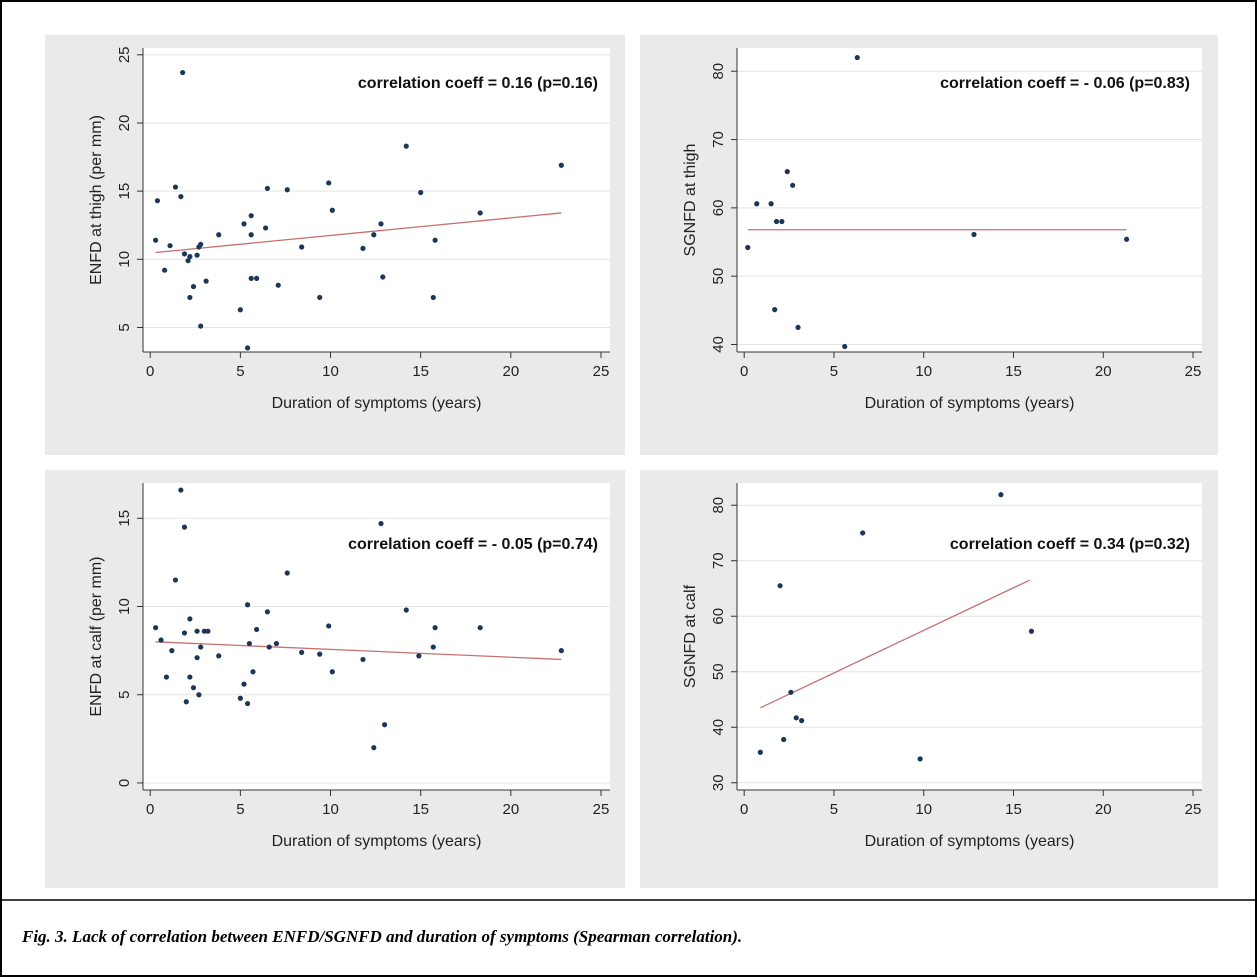 The width and height of the screenshot is (1257, 977). What do you see at coordinates (601, 809) in the screenshot?
I see `x-tick-label: 25` at bounding box center [601, 809].